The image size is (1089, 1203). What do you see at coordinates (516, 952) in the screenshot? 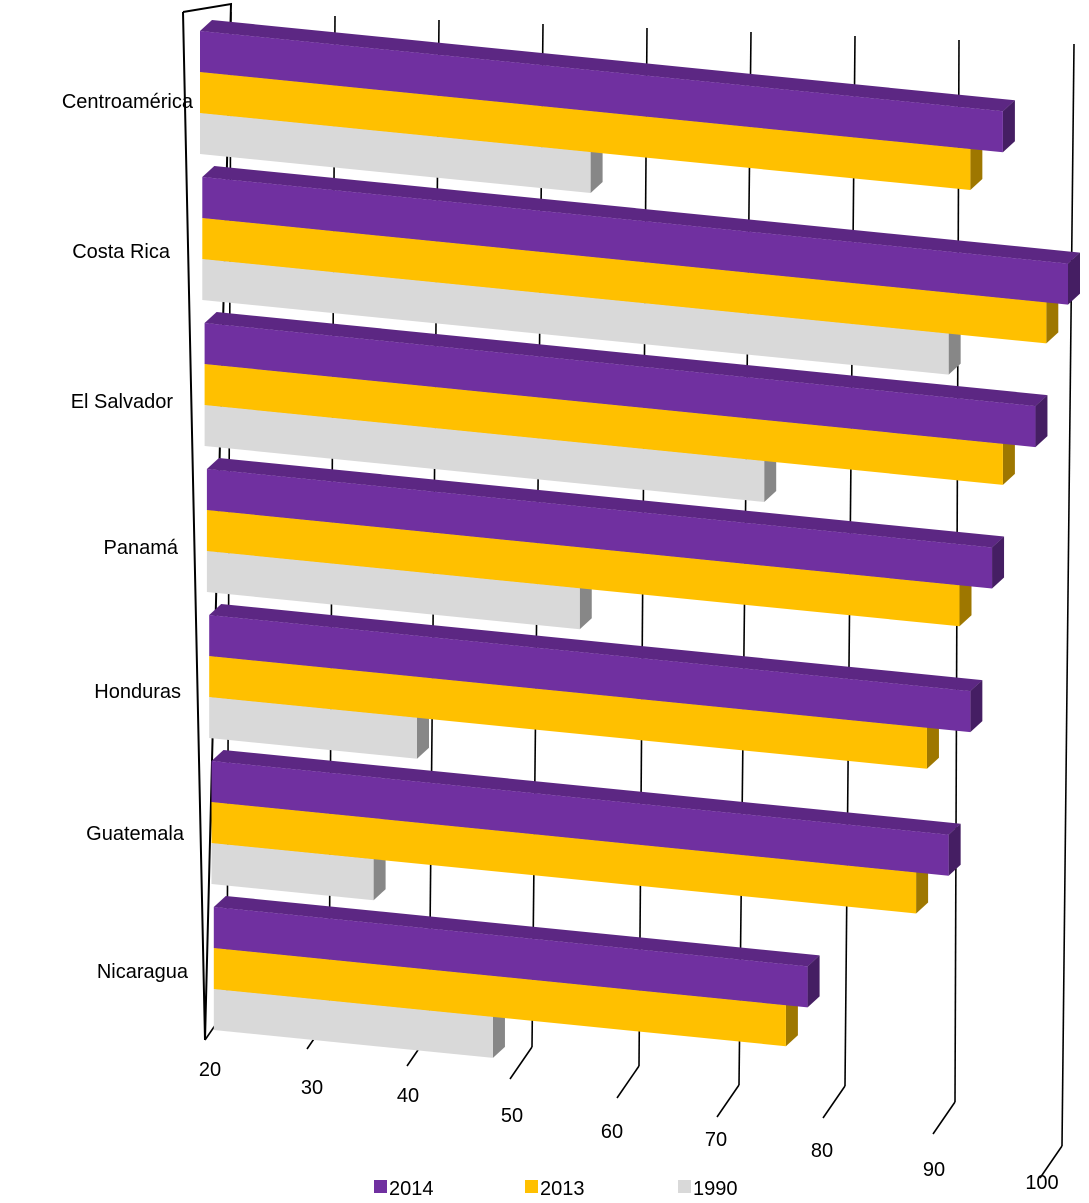
I see `bar-2014-Nicaragua` at bounding box center [516, 952].